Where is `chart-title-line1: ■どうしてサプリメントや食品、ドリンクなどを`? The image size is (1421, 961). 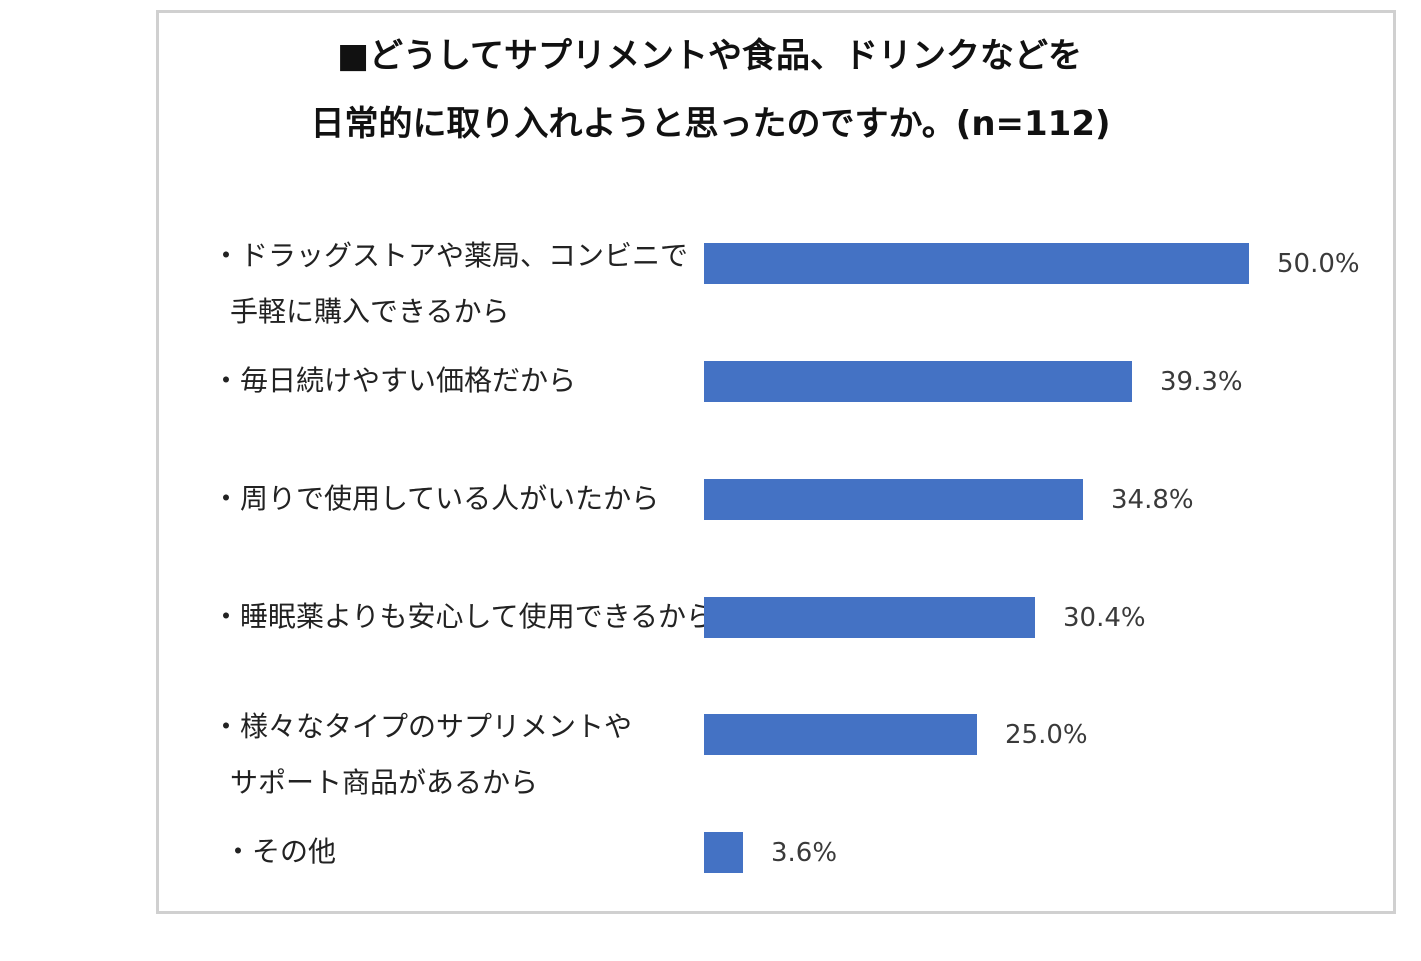 chart-title-line1: ■どうしてサプリメントや食品、ドリンクなどを is located at coordinates (709, 56).